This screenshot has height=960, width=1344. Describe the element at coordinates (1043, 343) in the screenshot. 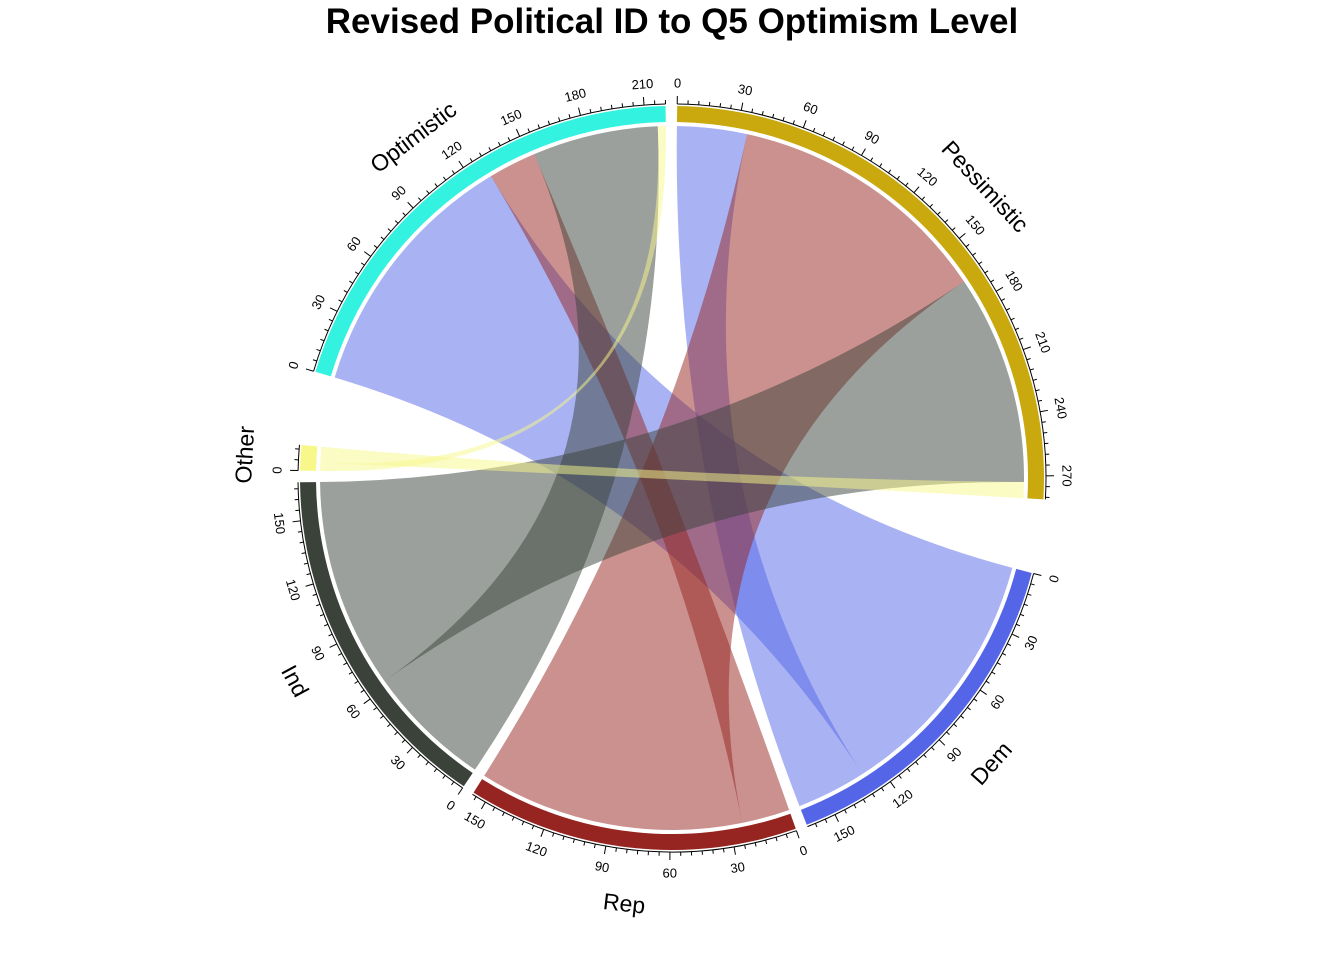

I see `tick-label-pessimistic-210: 210` at that location.